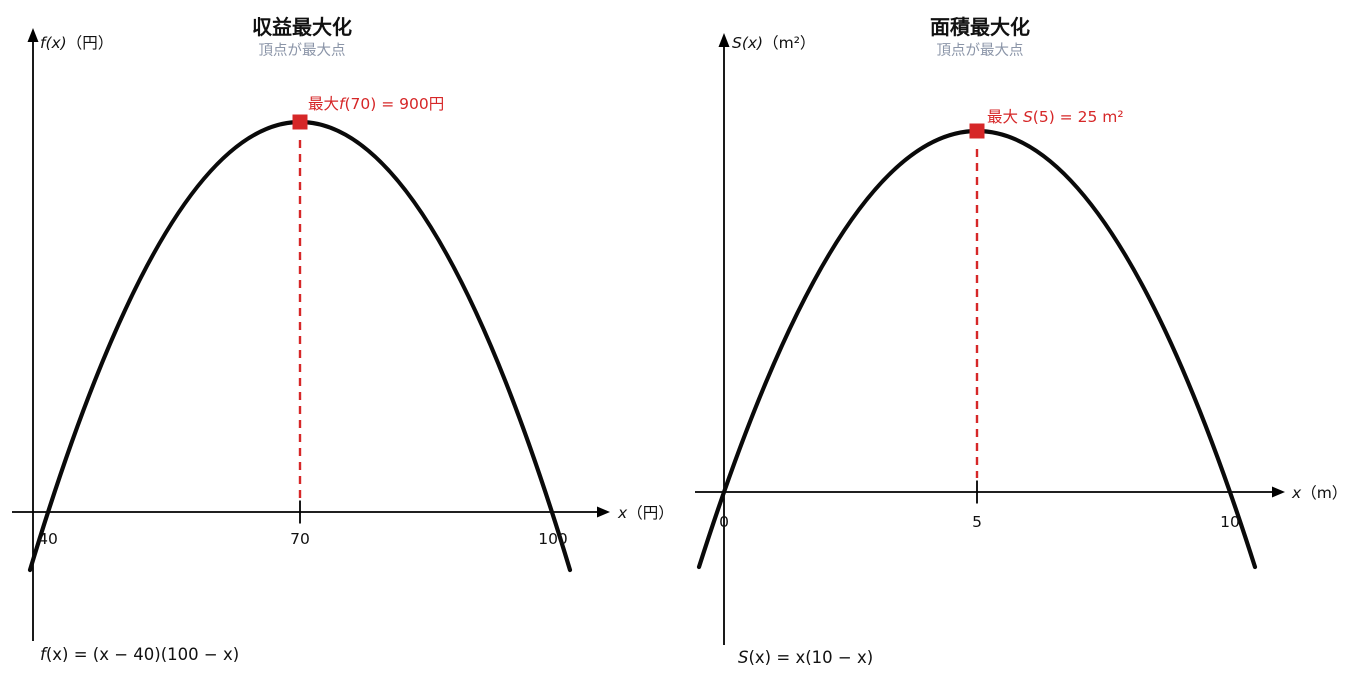  I want to click on formula-caption: S(x) = x(10 − x), so click(805, 657).